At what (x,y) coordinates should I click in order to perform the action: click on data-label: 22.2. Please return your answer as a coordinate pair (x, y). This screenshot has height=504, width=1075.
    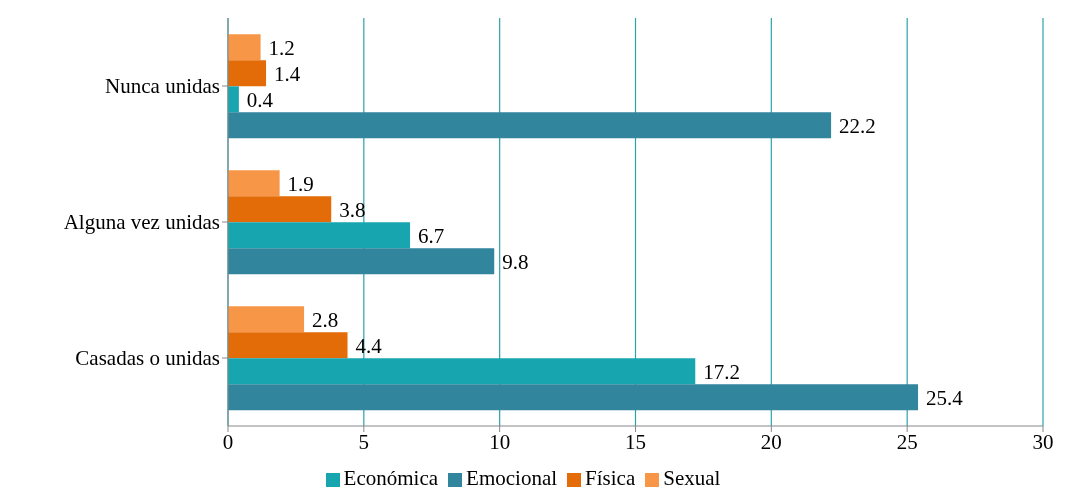
    Looking at the image, I should click on (857, 125).